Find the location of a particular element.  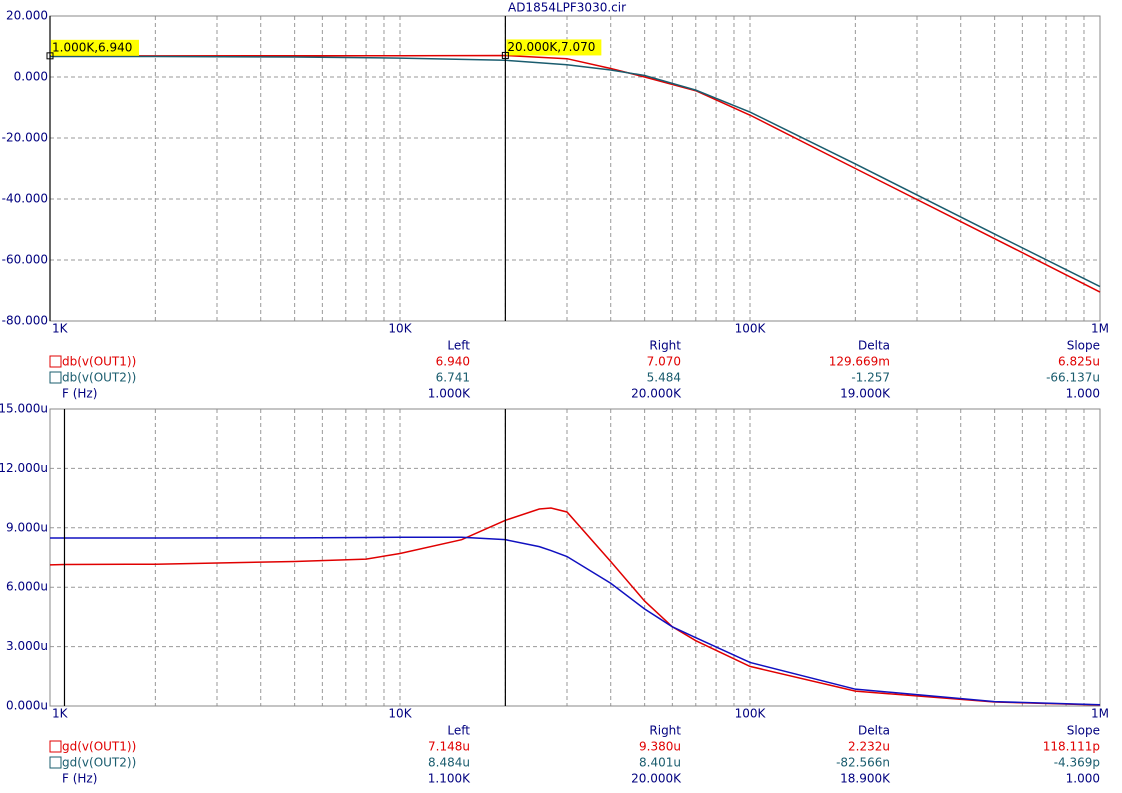

chart-title: AD1854LPF3030.cir is located at coordinates (567, 8).